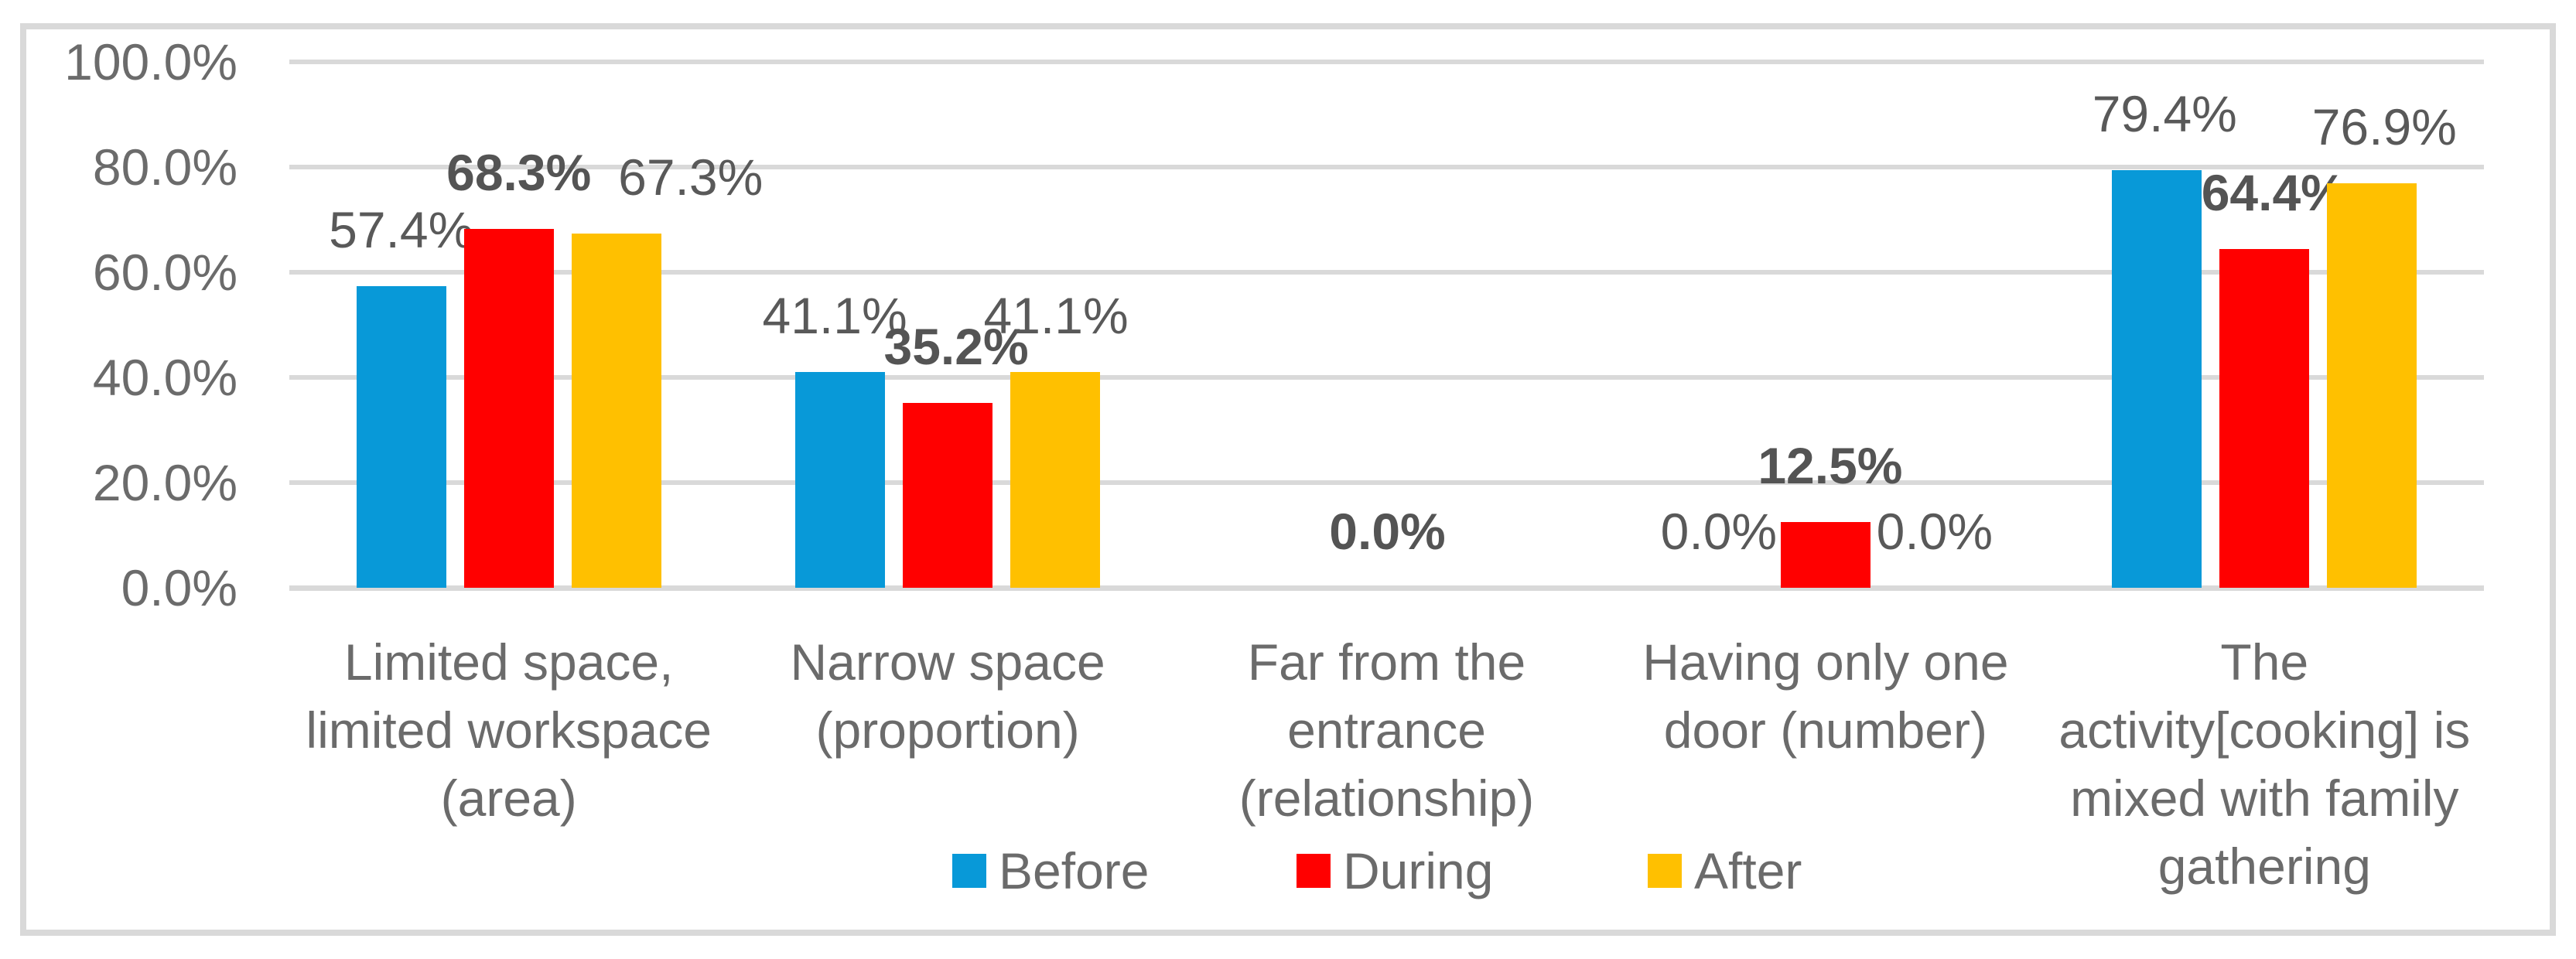 The height and width of the screenshot is (959, 2576). I want to click on legend-item-after: After, so click(1725, 870).